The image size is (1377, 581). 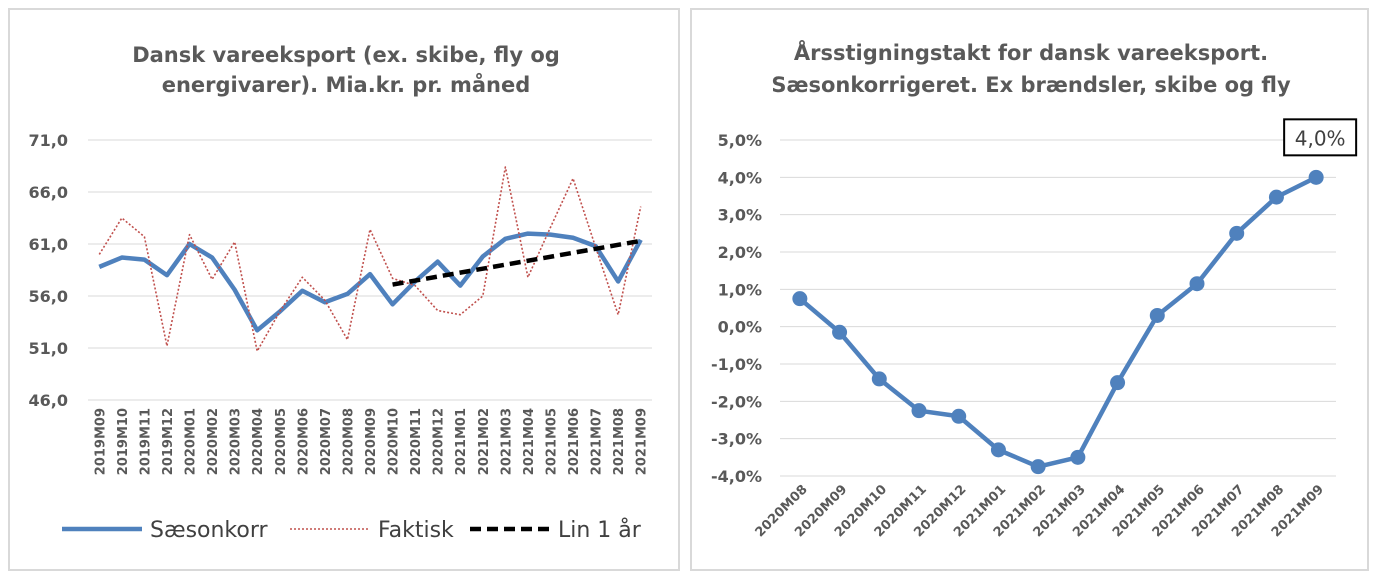 What do you see at coordinates (326, 441) in the screenshot?
I see `x-tick-label: 2020M07` at bounding box center [326, 441].